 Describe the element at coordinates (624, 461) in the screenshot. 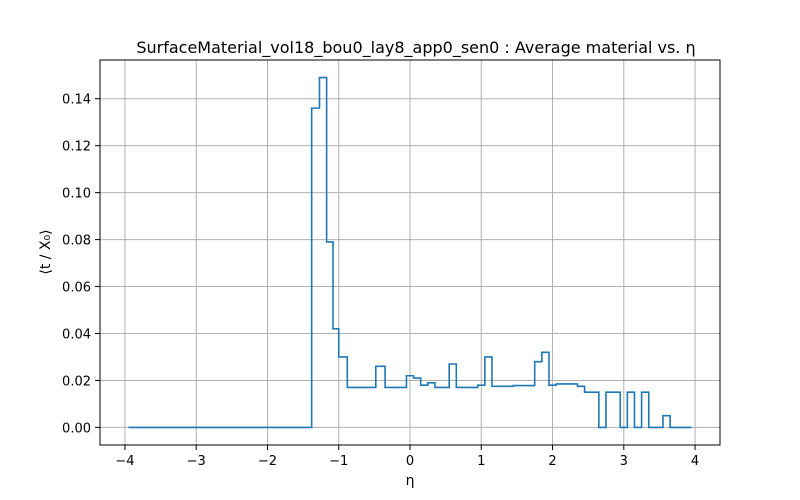

I see `x-tick-label: 3` at that location.